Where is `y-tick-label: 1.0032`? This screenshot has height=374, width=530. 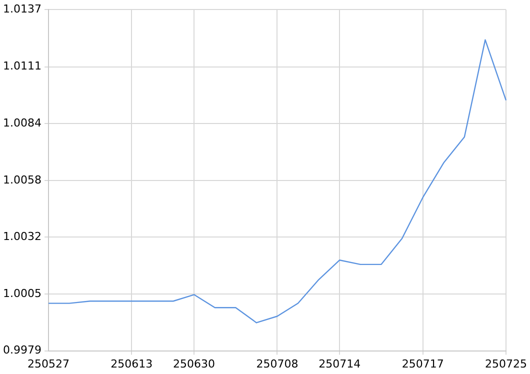 y-tick-label: 1.0032 is located at coordinates (22, 237).